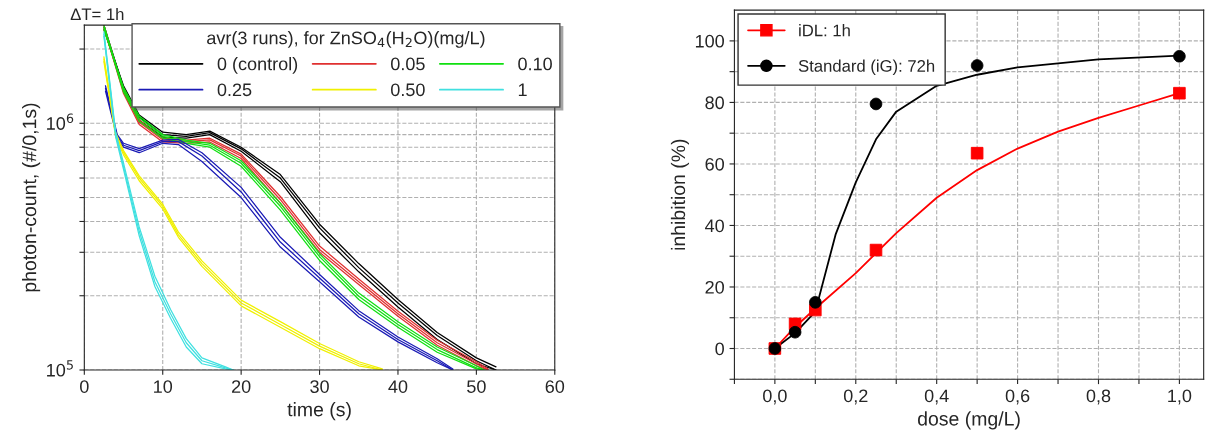 This screenshot has height=441, width=1222. What do you see at coordinates (241, 386) in the screenshot?
I see `x-tick-label: 20` at bounding box center [241, 386].